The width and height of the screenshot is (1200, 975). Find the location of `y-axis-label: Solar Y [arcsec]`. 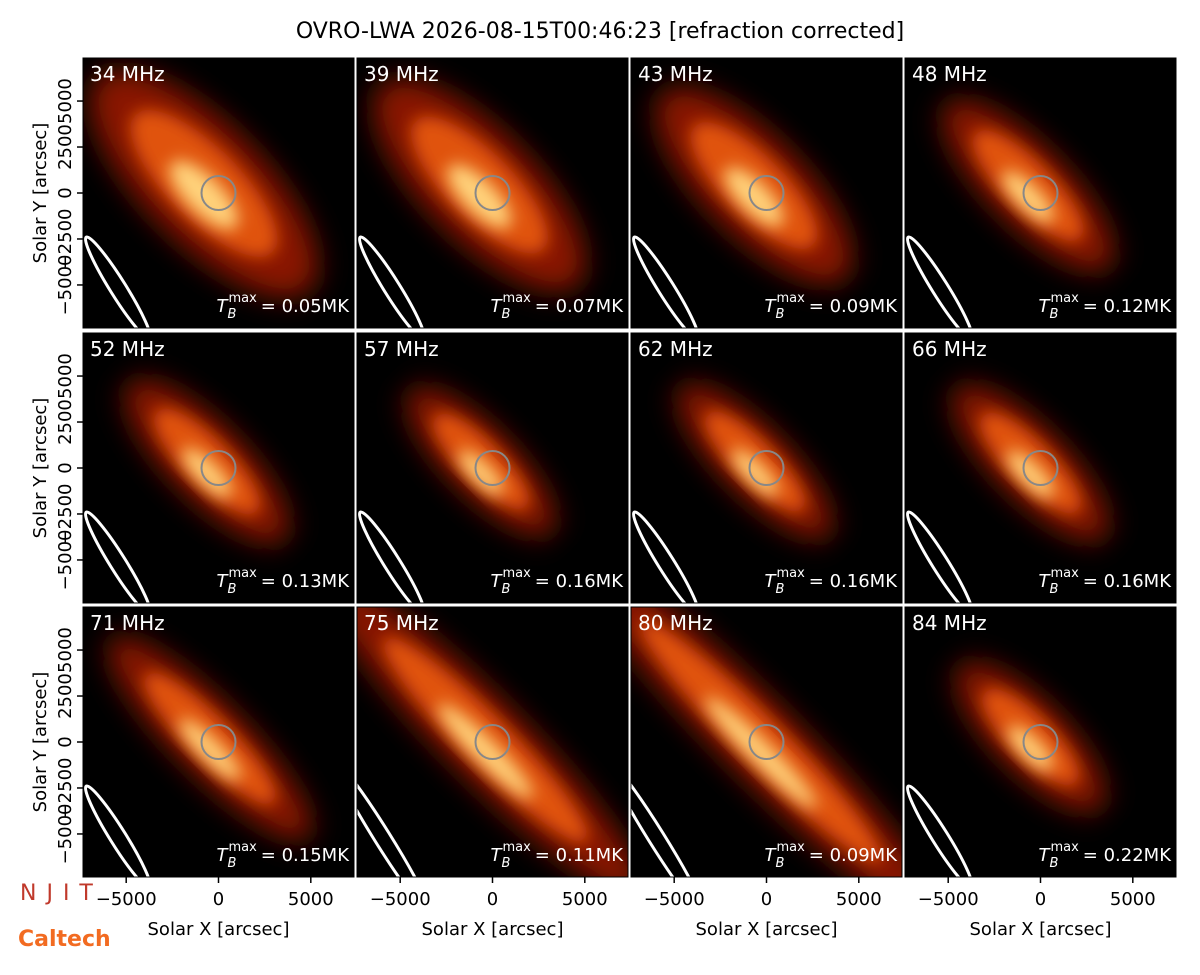

y-axis-label: Solar Y [arcsec] is located at coordinates (40, 193).